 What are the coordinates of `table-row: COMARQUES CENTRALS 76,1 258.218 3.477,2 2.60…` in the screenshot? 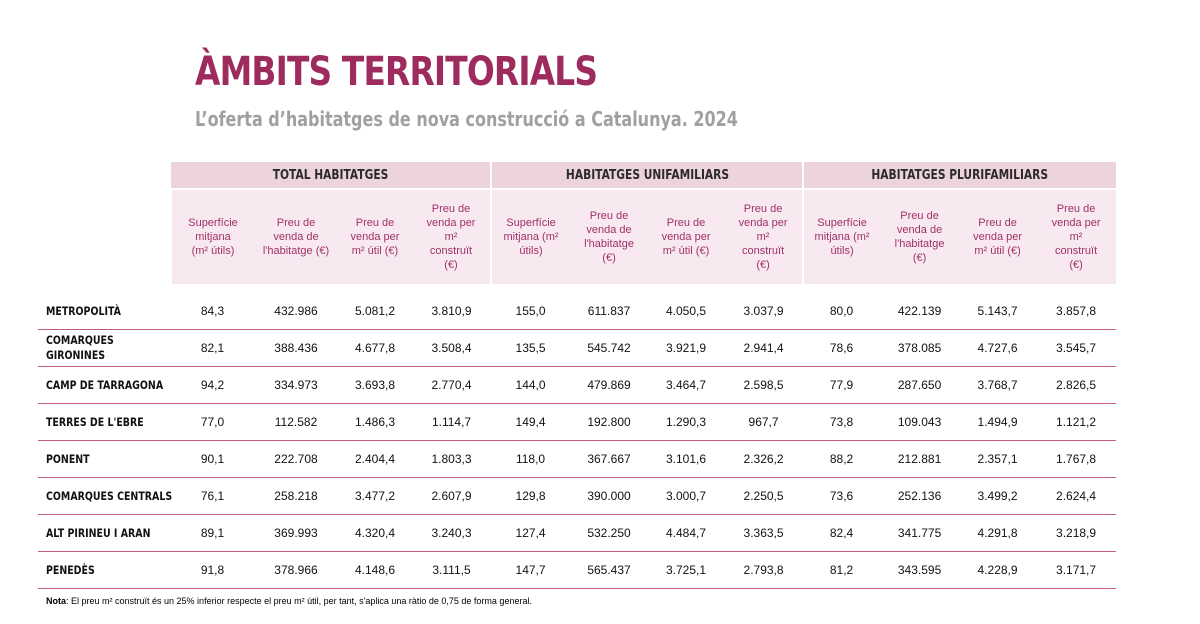 It's located at (577, 496).